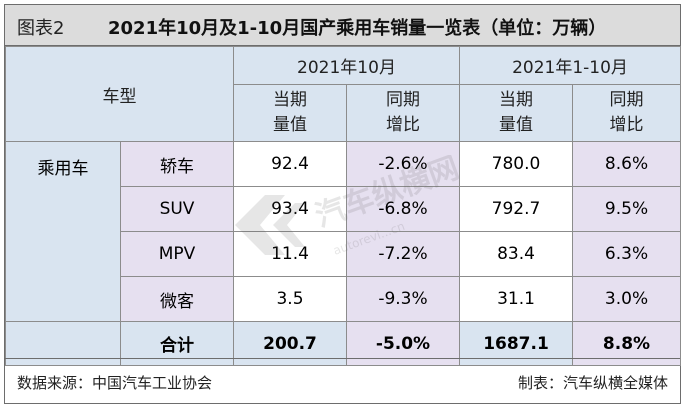 The image size is (689, 412). What do you see at coordinates (403, 254) in the screenshot?
I see `yoy-oct-cell: -7.2%` at bounding box center [403, 254].